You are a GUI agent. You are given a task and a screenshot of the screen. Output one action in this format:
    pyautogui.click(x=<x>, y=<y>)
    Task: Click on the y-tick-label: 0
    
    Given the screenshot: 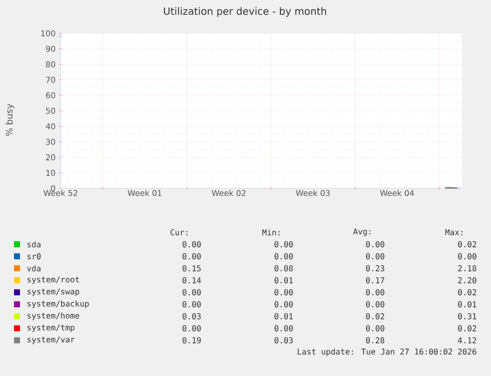 What is the action you would take?
    pyautogui.click(x=53, y=188)
    